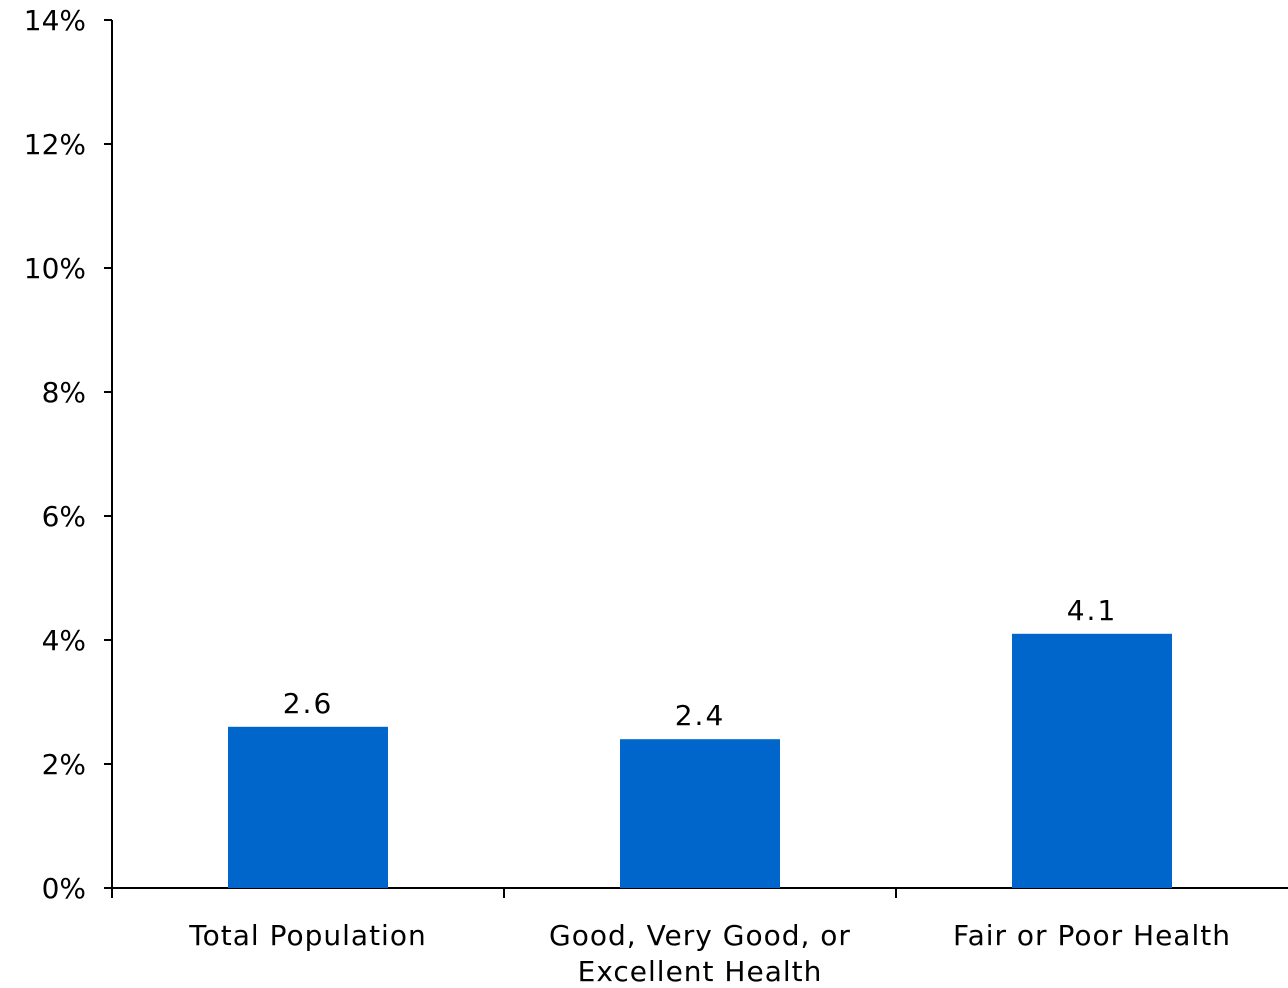 This screenshot has width=1288, height=988. I want to click on x-tick-label: Fair or Poor Health, so click(1092, 935).